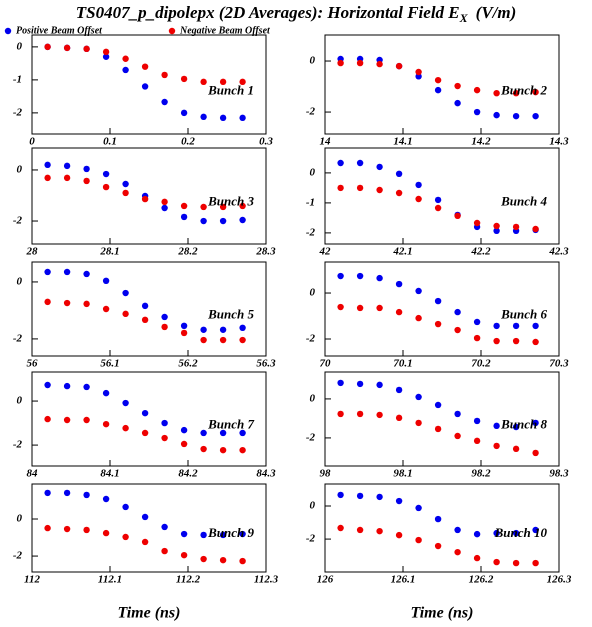  What do you see at coordinates (33, 364) in the screenshot?
I see `x-tick-label: 56` at bounding box center [33, 364].